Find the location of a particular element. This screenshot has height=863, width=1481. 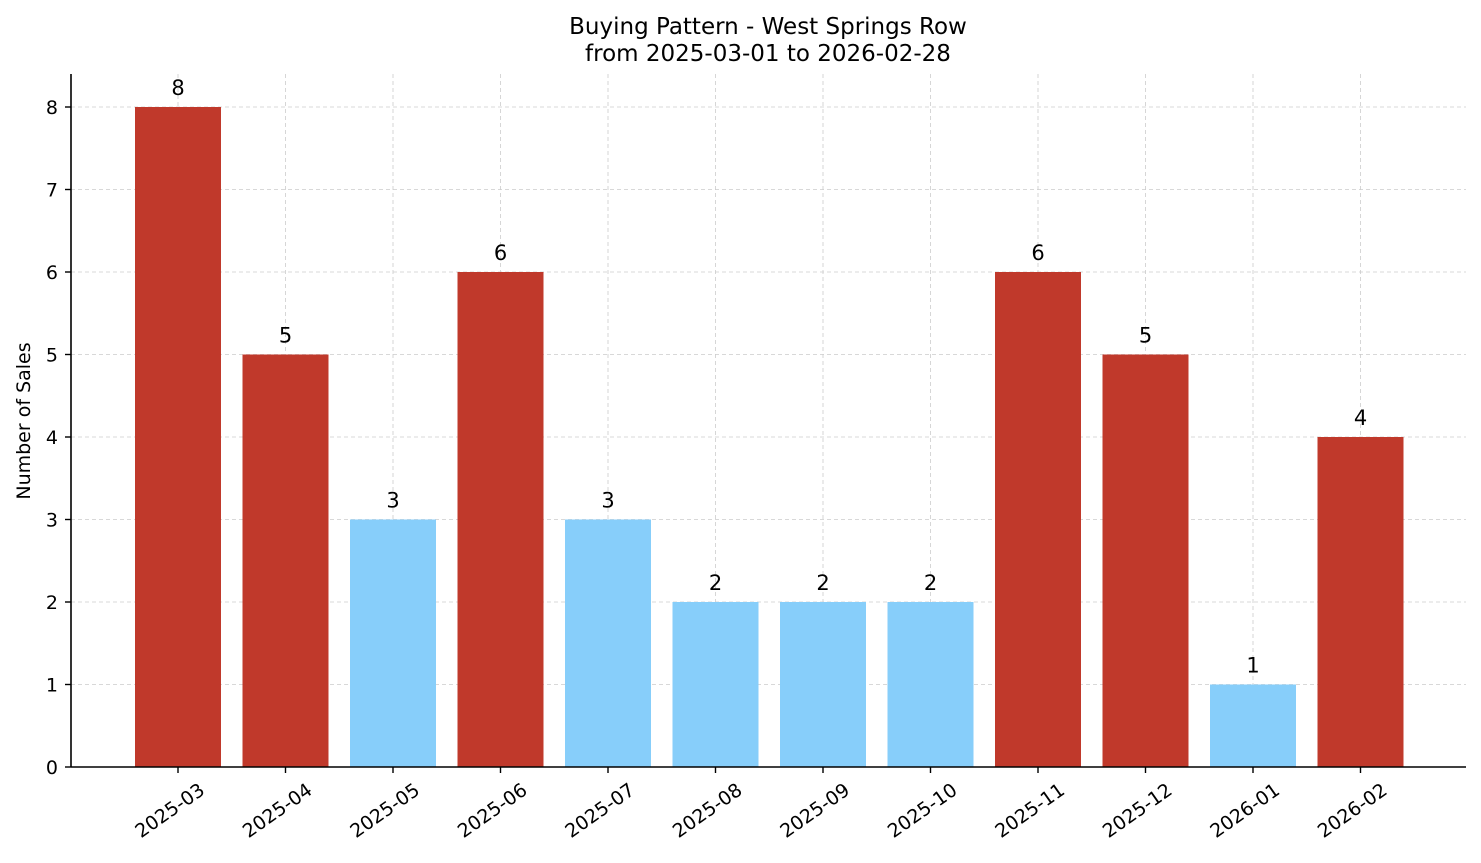

chart-title: Buying Pattern - West Springs Row is located at coordinates (768, 27).